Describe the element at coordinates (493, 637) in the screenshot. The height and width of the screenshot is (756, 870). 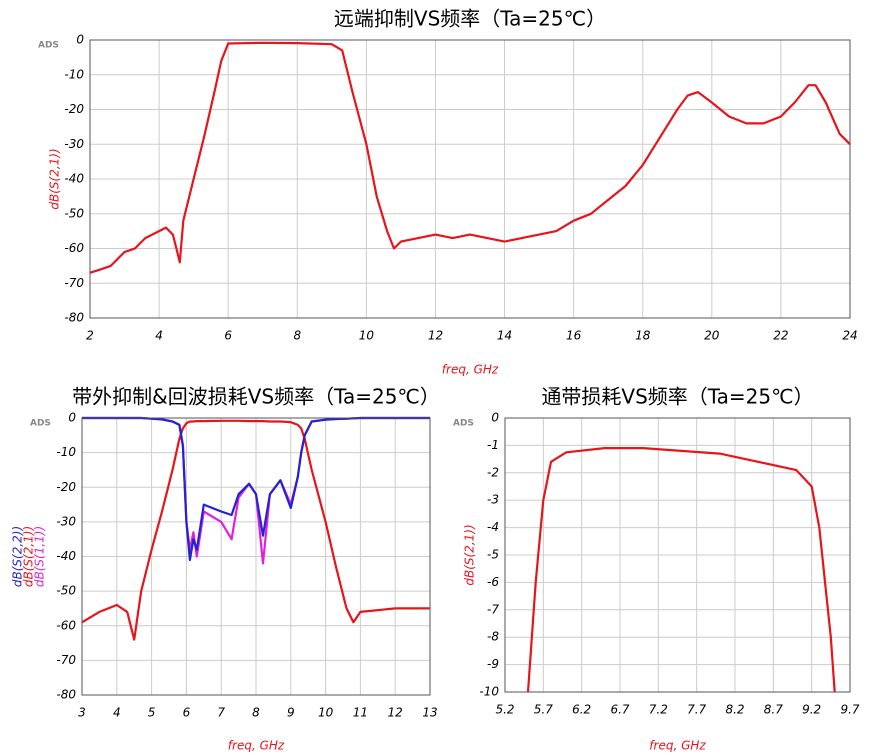
I see `y-tick-label: -8` at that location.